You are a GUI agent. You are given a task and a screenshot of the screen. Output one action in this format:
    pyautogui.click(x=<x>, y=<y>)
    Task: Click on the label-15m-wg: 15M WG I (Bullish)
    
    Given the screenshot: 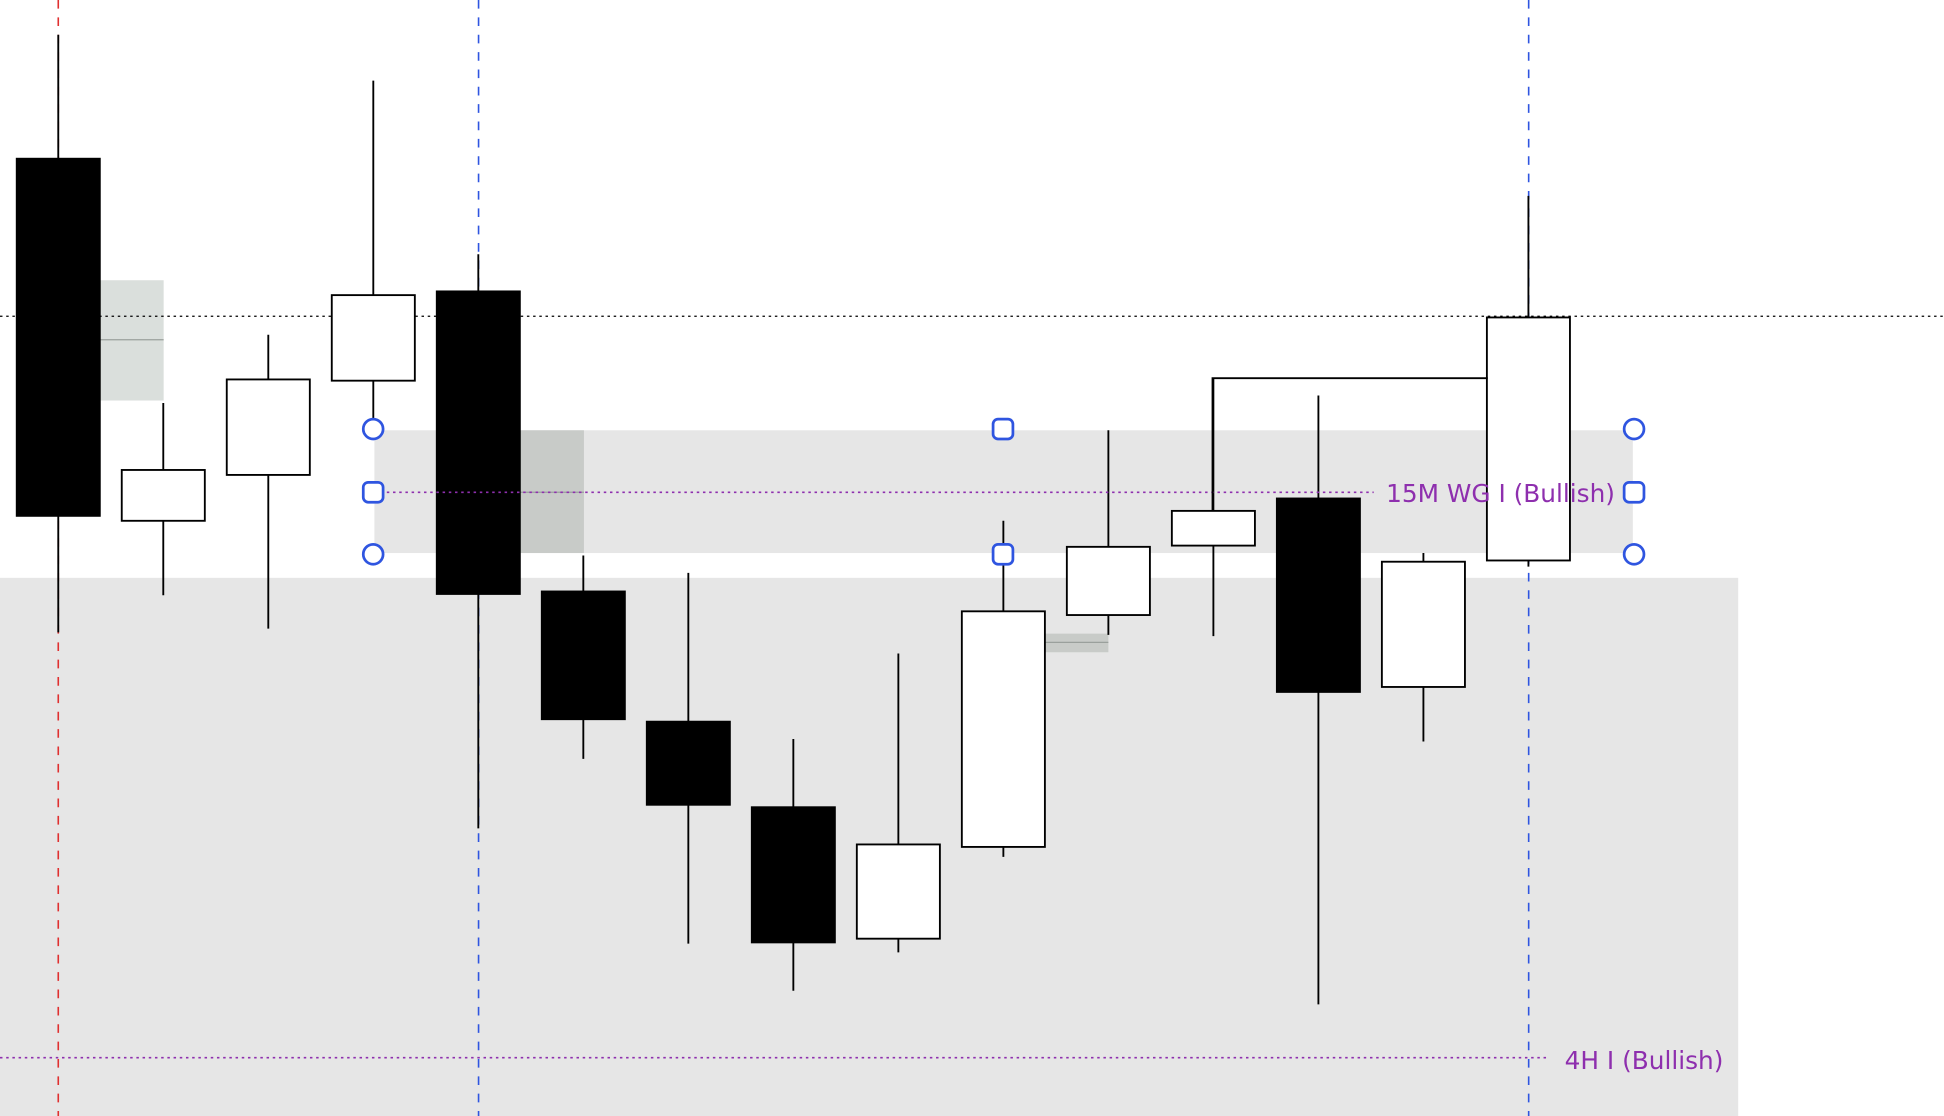 What is the action you would take?
    pyautogui.click(x=1500, y=493)
    